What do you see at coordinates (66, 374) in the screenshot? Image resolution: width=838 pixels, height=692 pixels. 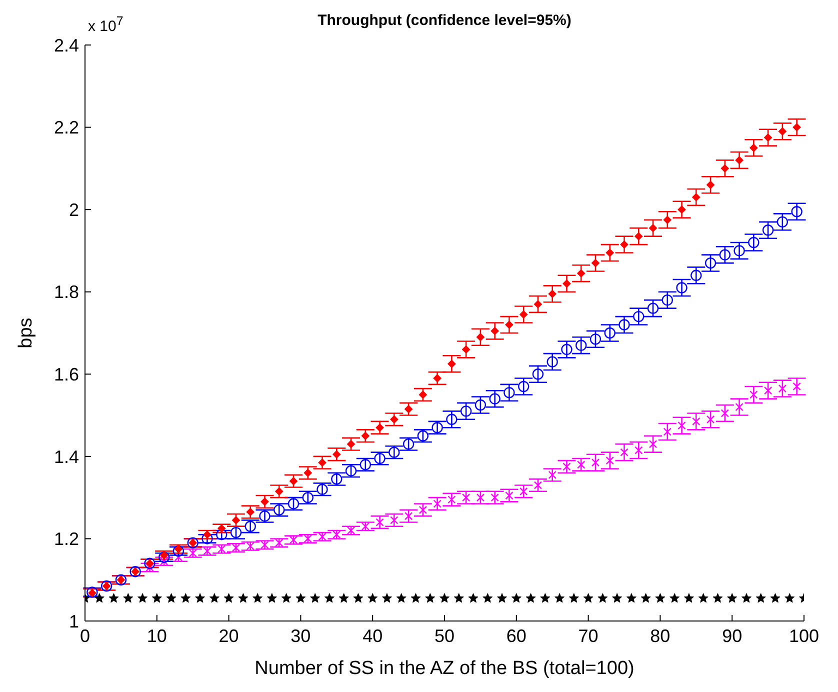 I see `y-tick-label: 1.6` at bounding box center [66, 374].